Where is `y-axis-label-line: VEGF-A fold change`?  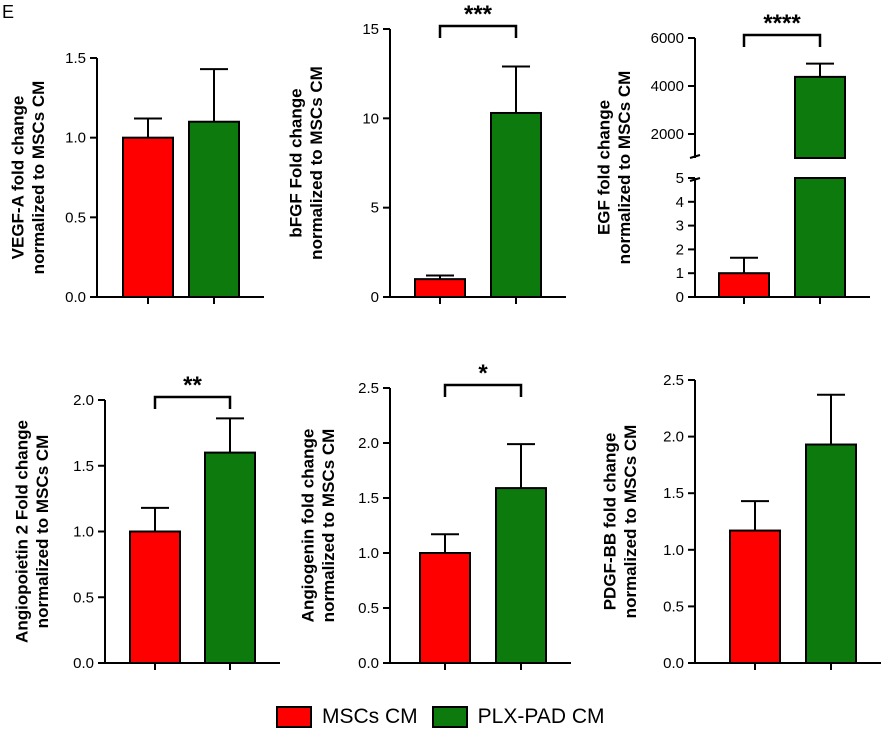 y-axis-label-line: VEGF-A fold change is located at coordinates (17, 178).